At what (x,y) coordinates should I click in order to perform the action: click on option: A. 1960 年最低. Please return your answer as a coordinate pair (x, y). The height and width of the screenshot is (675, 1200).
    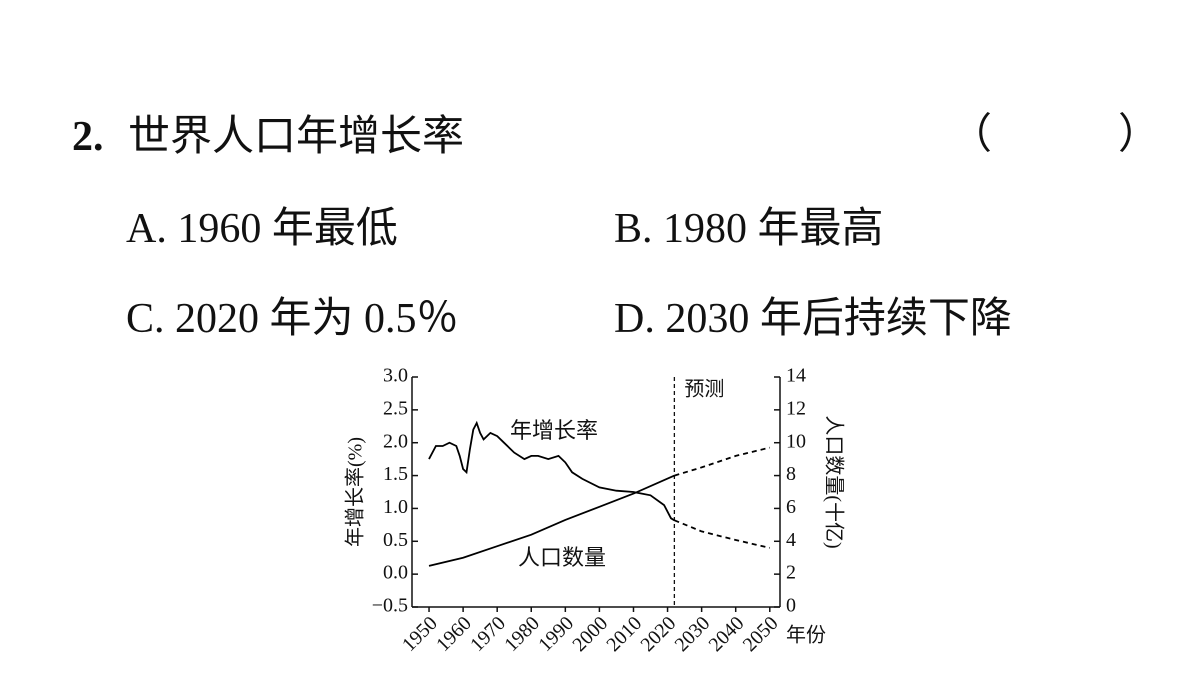
    Looking at the image, I should click on (262, 228).